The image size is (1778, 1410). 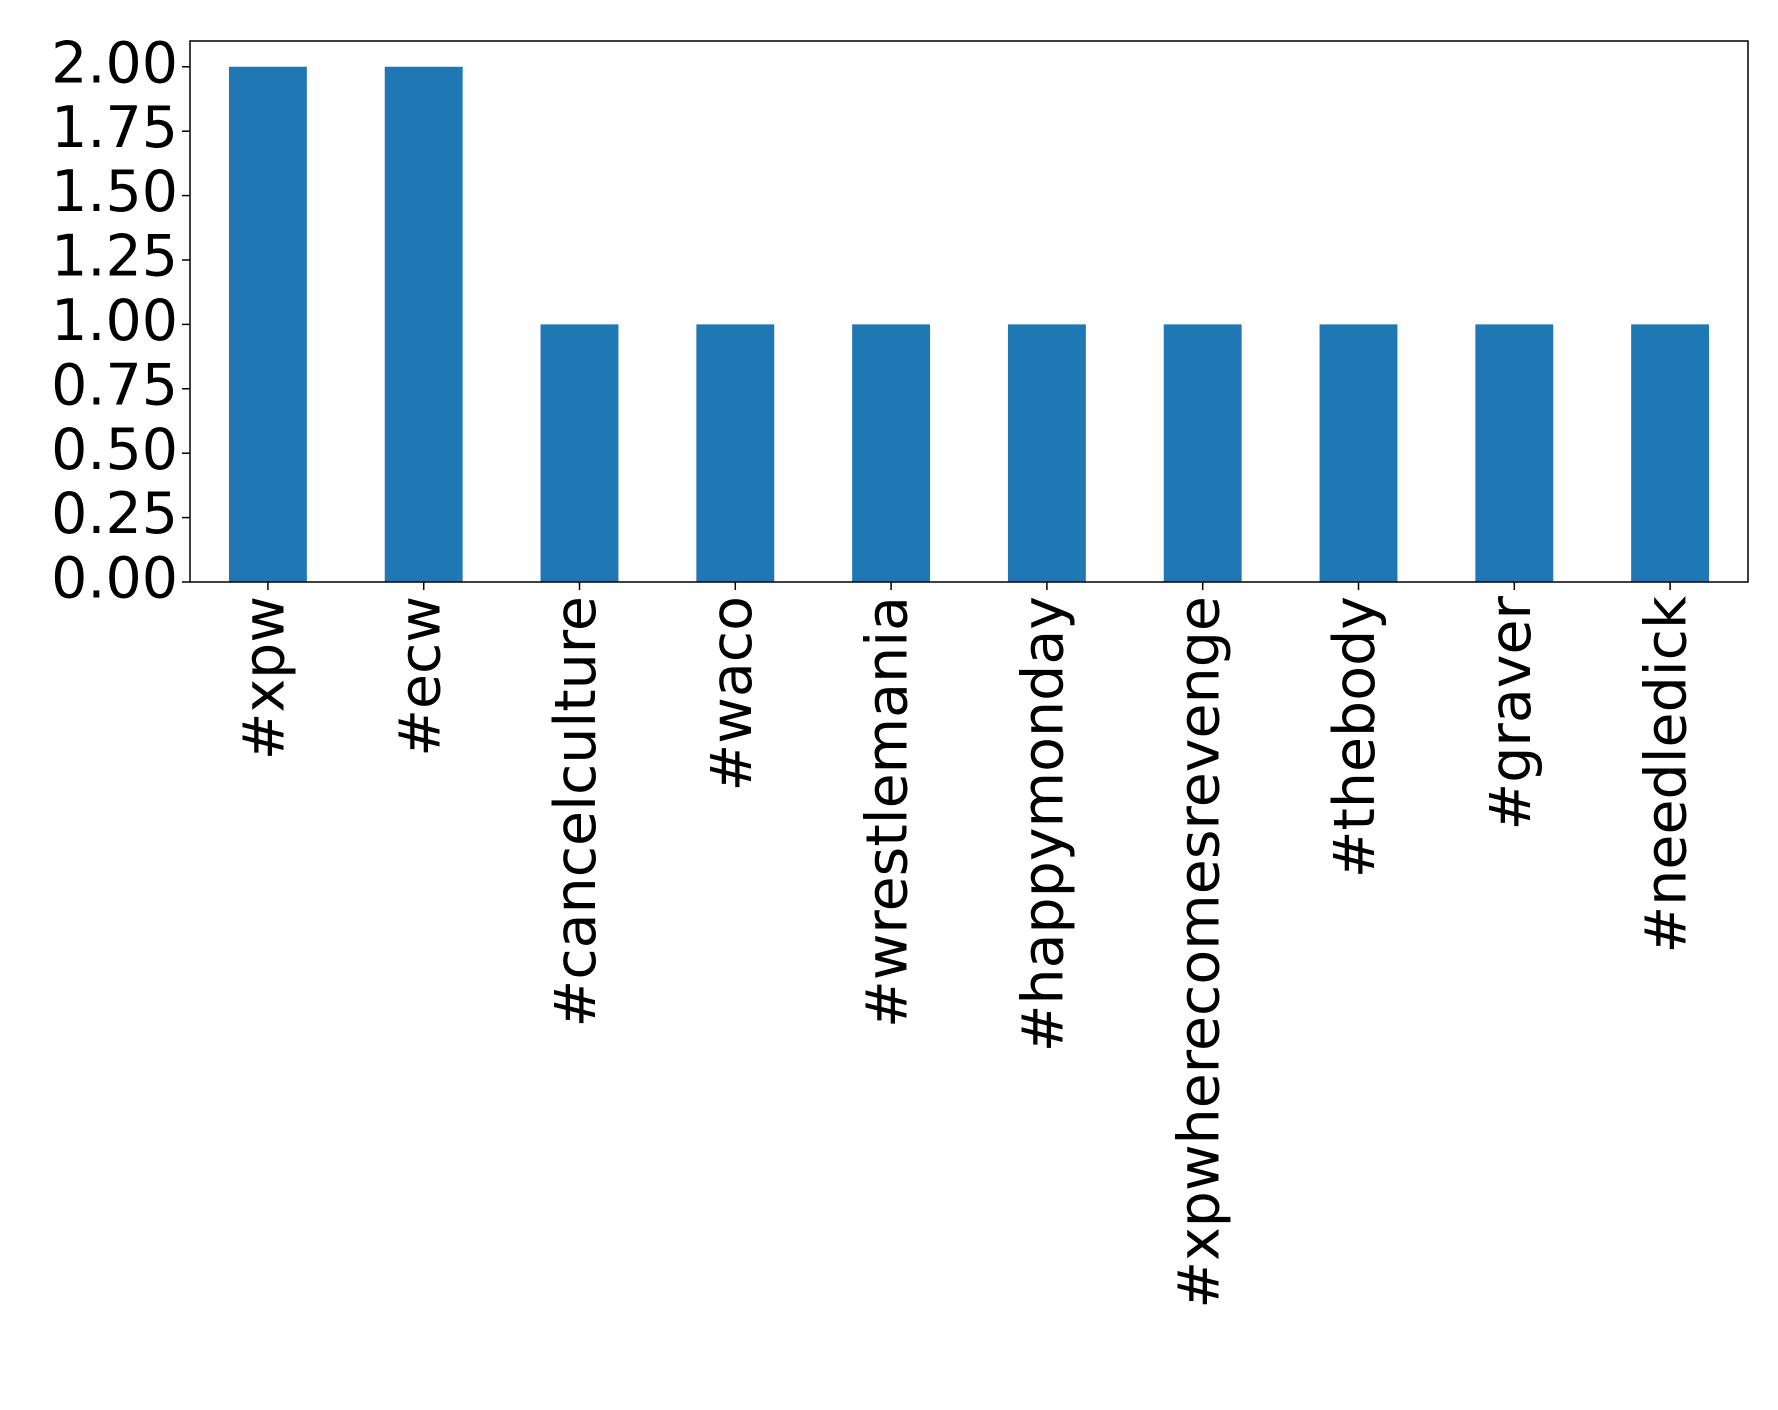 I want to click on x-tick-label: #xpwherecomesrevenge, so click(x=1199, y=952).